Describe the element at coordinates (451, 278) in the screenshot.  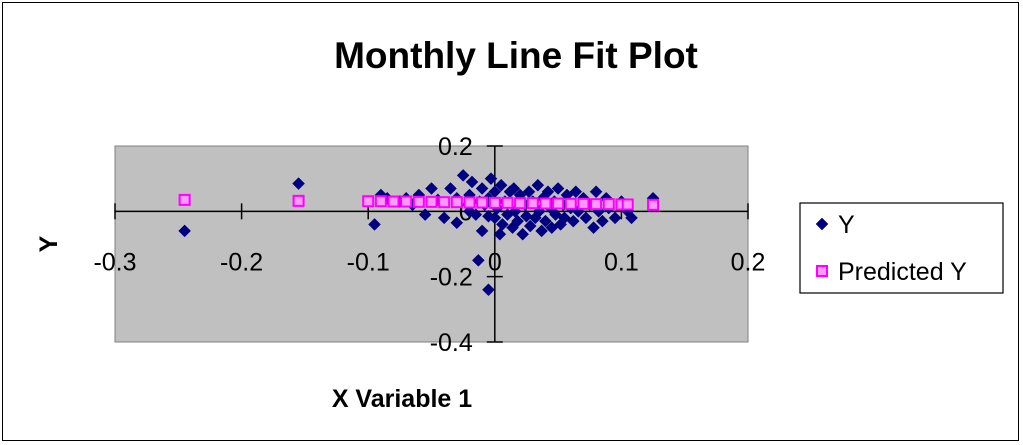
I see `y-tick-label: -0.2` at that location.